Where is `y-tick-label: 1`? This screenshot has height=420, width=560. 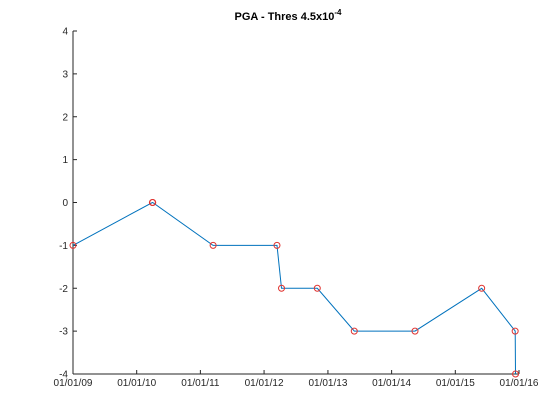 y-tick-label: 1 is located at coordinates (65, 160).